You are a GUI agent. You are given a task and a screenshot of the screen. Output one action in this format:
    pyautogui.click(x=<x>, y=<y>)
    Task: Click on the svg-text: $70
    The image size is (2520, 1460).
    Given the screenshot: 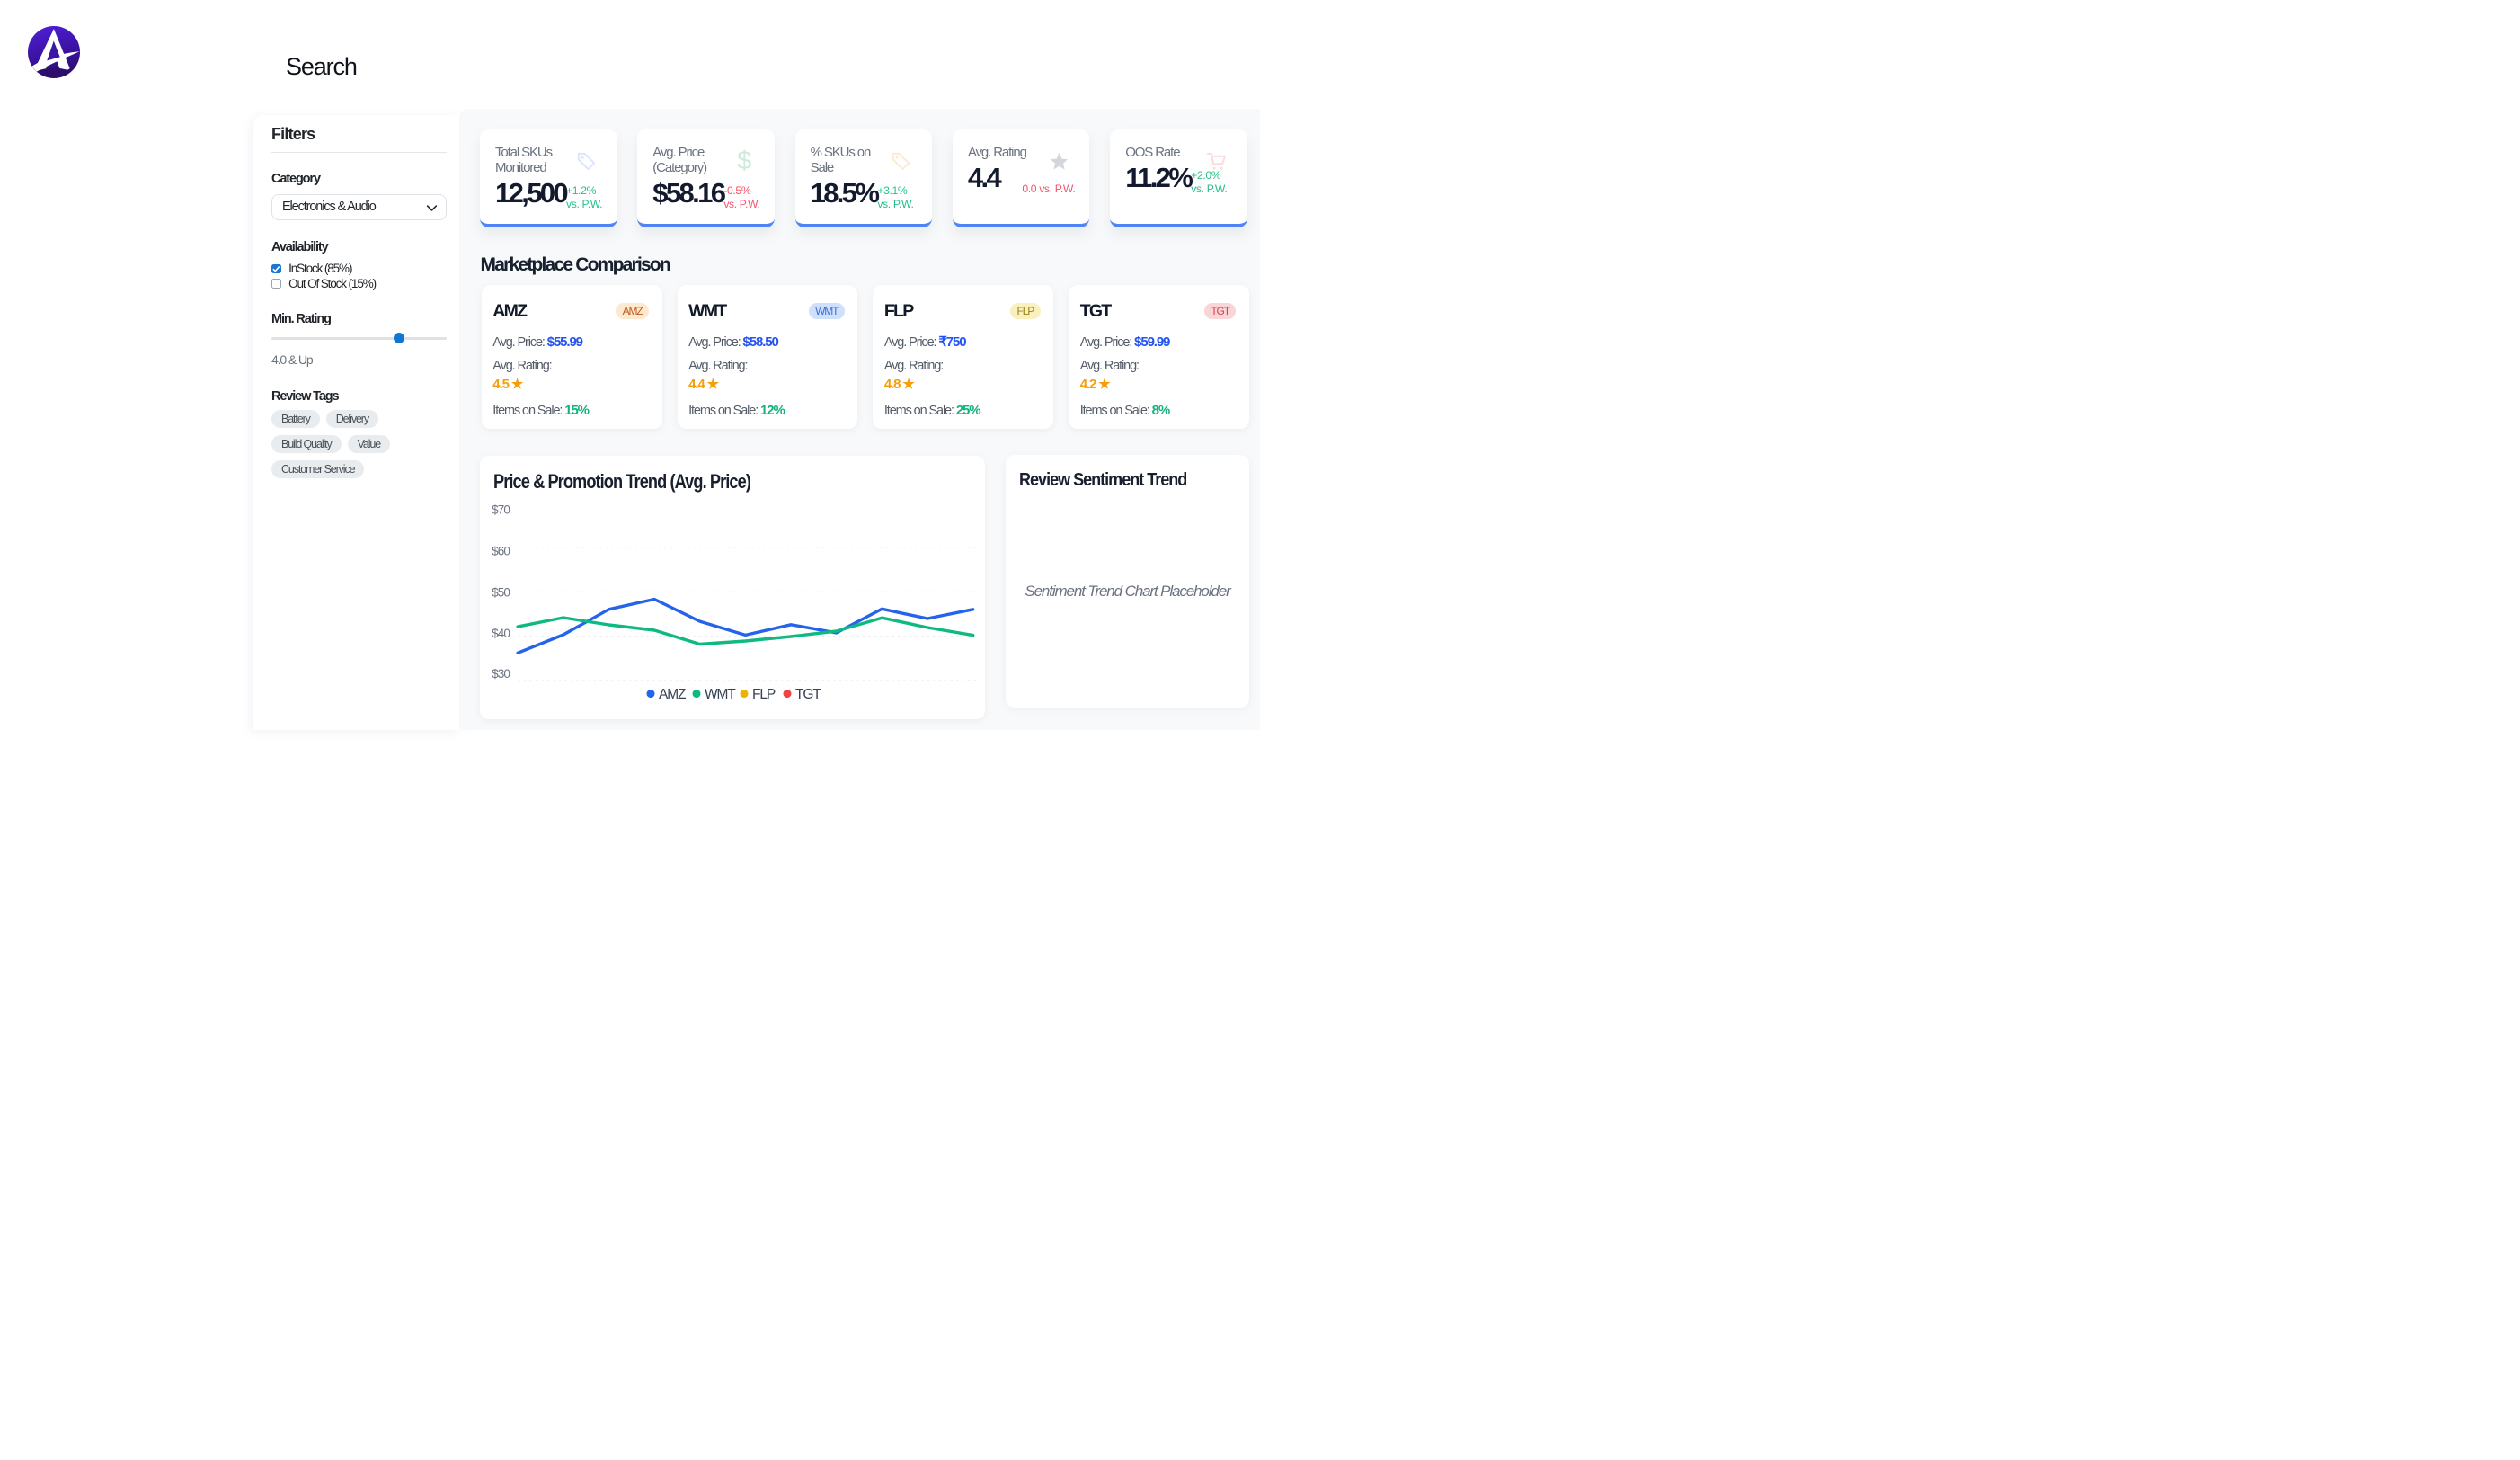 What is the action you would take?
    pyautogui.click(x=501, y=510)
    